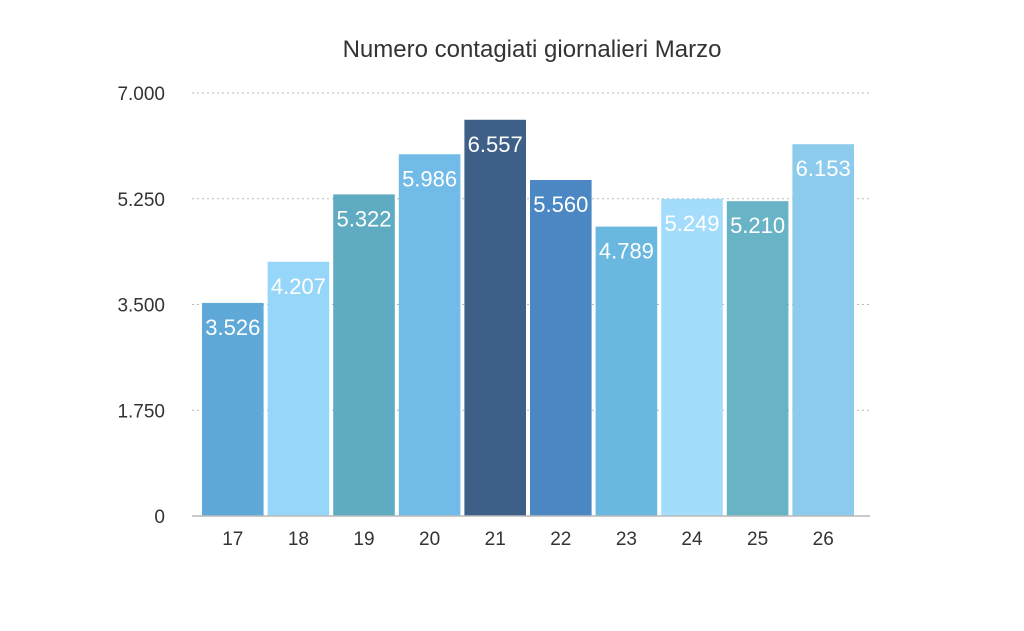  I want to click on bar-value-label: 3.526, so click(232, 327).